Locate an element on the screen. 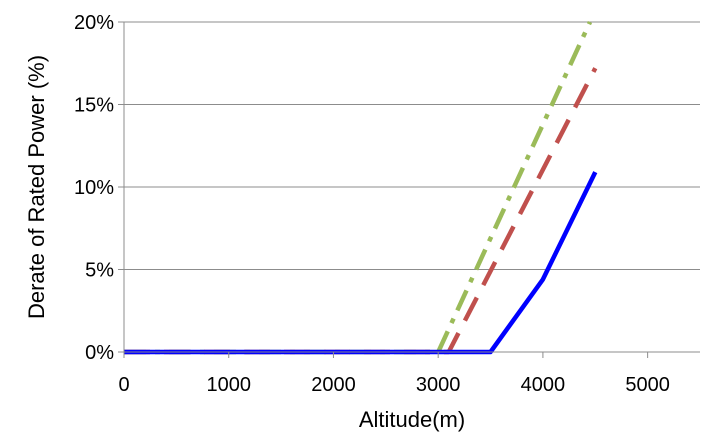  x-tick-label: 0 is located at coordinates (123, 385).